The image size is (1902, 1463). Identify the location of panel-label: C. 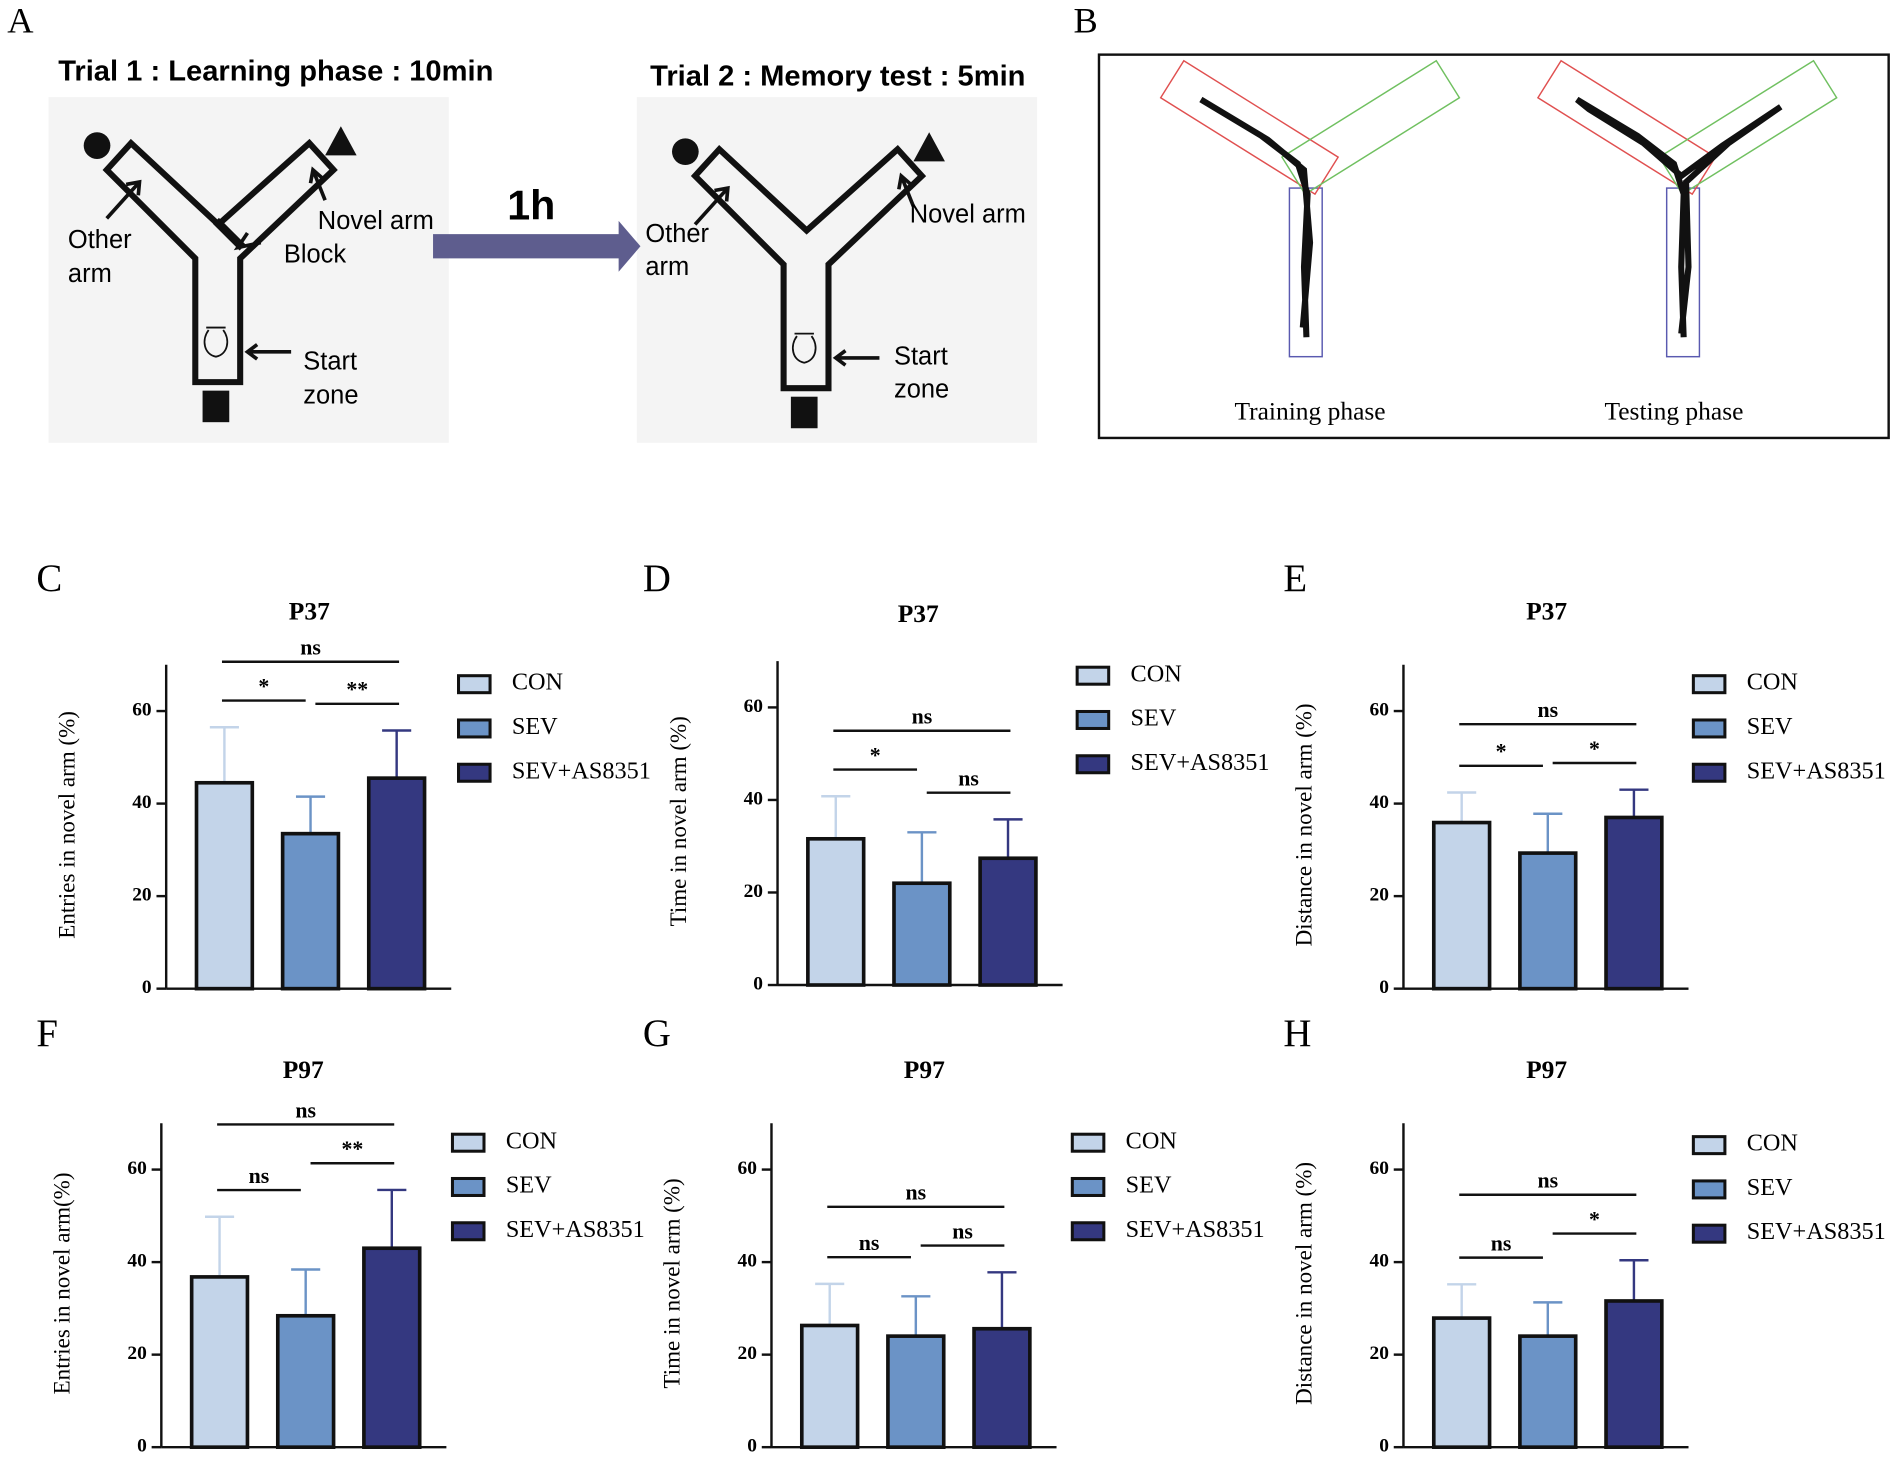
(49, 578).